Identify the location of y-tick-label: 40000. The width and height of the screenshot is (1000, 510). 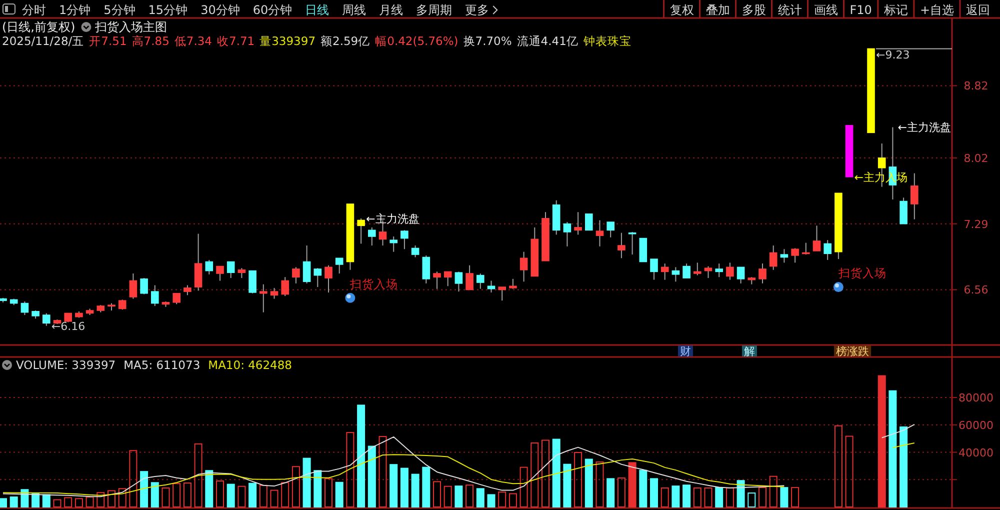
(976, 453).